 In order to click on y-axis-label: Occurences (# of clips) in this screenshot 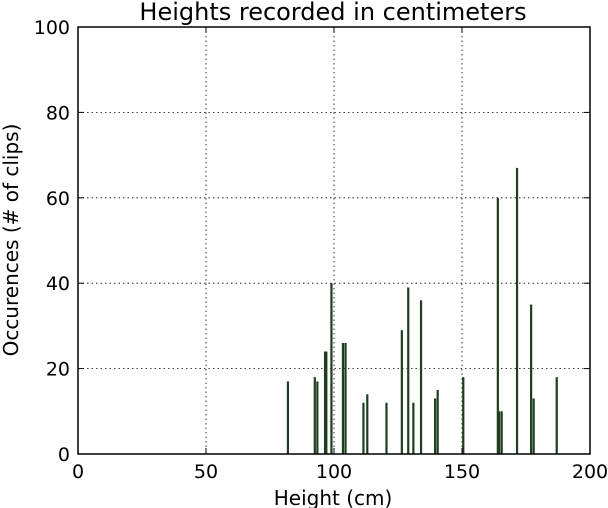, I will do `click(11, 240)`.